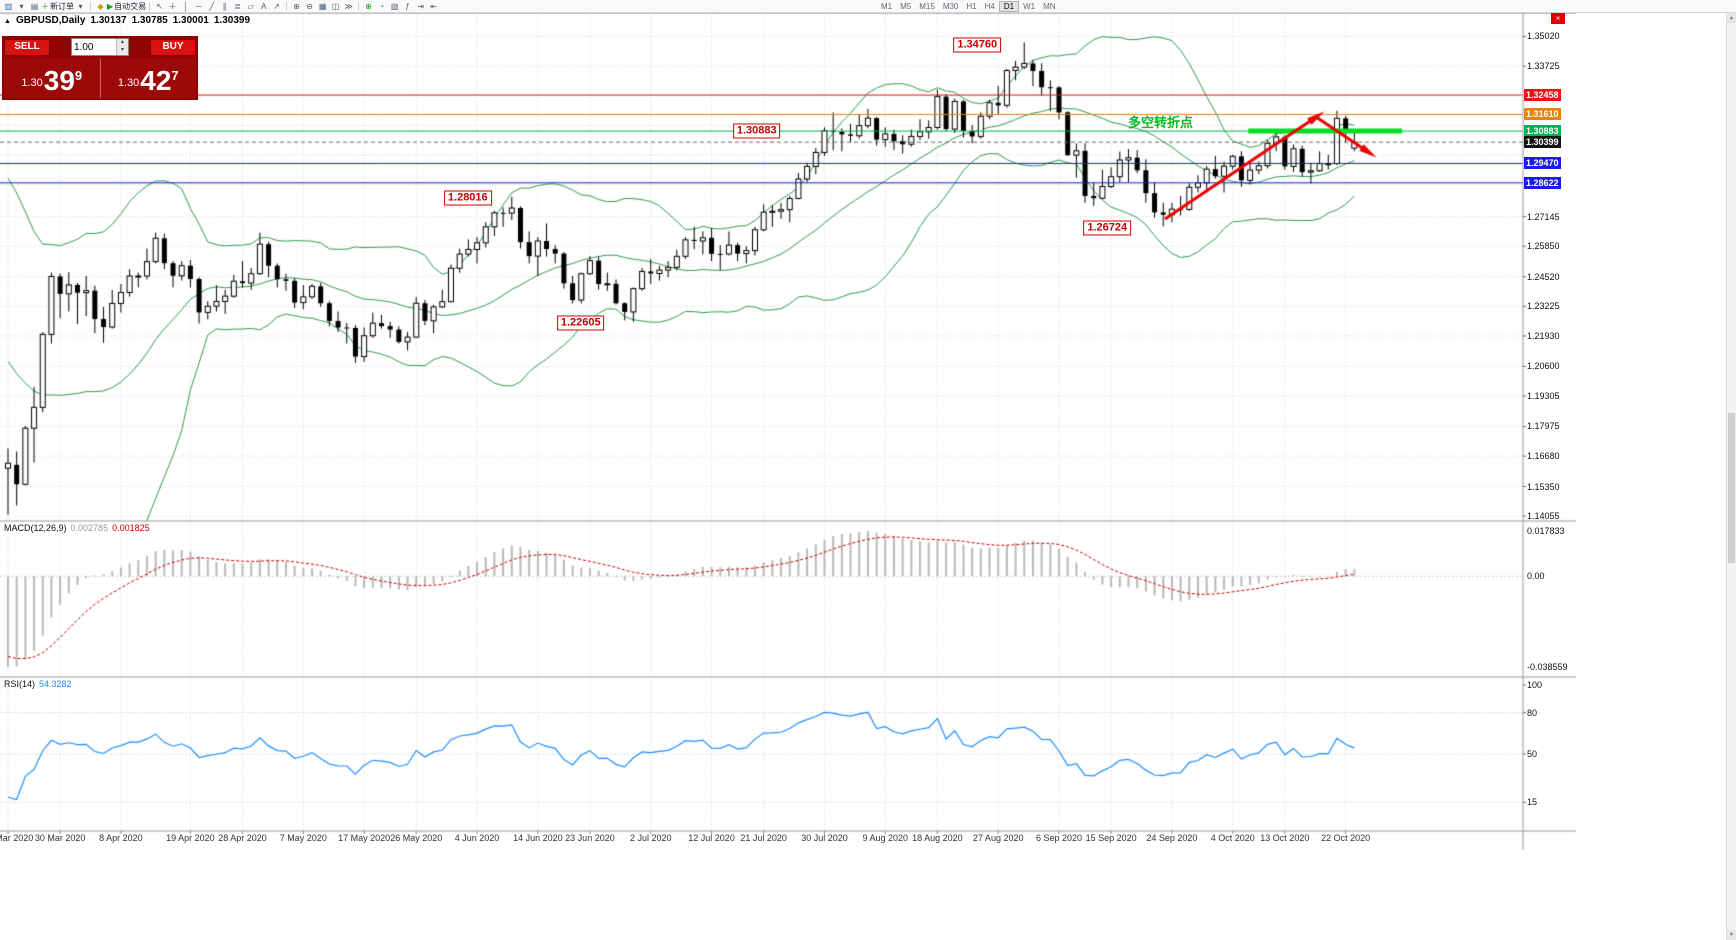  I want to click on zoom-out-icon: ⊖, so click(309, 6).